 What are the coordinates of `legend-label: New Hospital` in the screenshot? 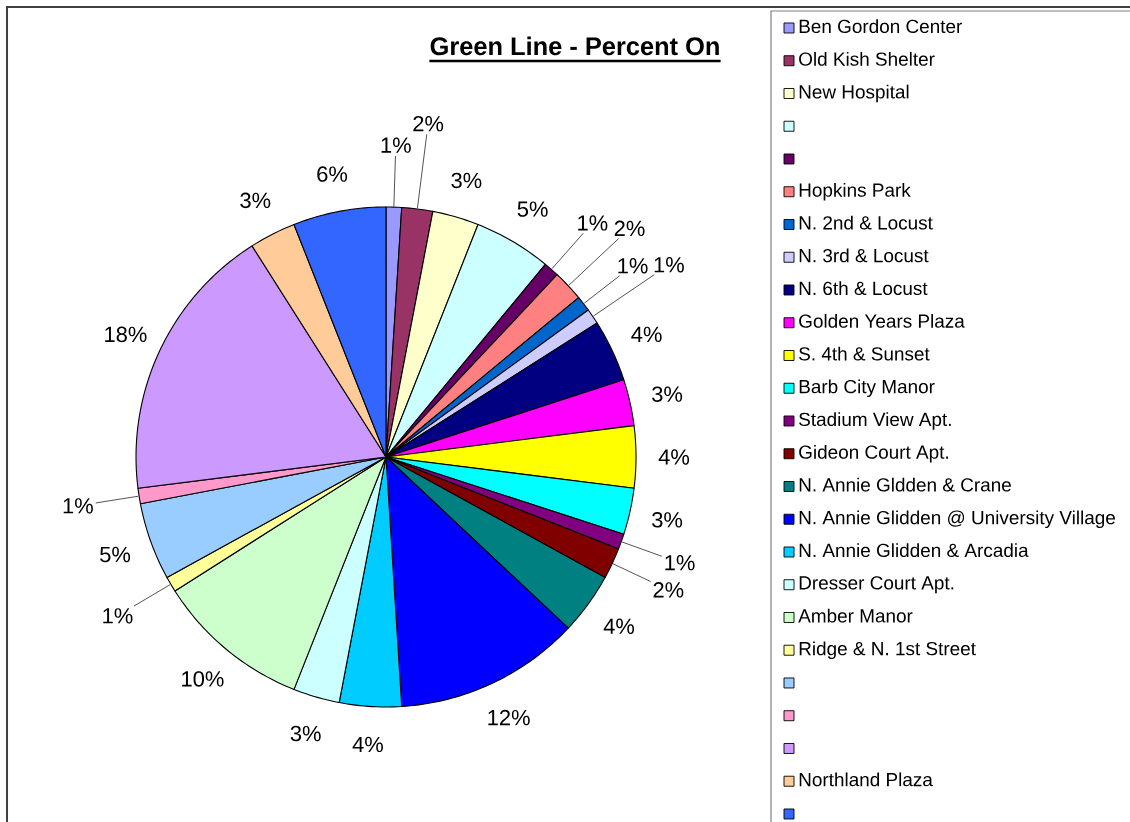 It's located at (854, 93).